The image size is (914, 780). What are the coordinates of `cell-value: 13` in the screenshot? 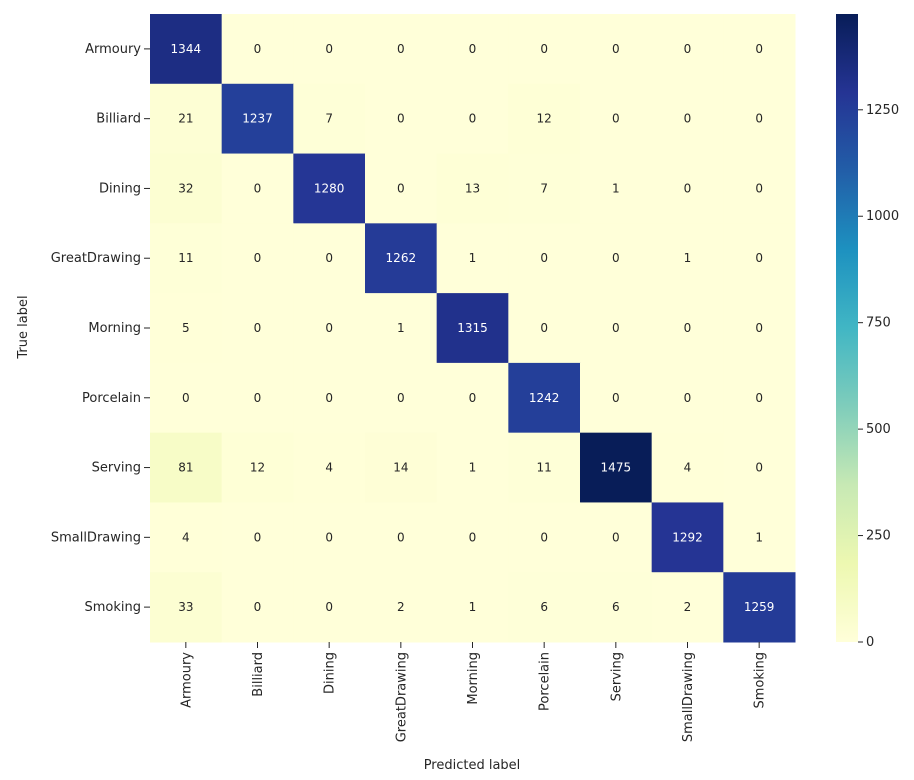 It's located at (472, 188).